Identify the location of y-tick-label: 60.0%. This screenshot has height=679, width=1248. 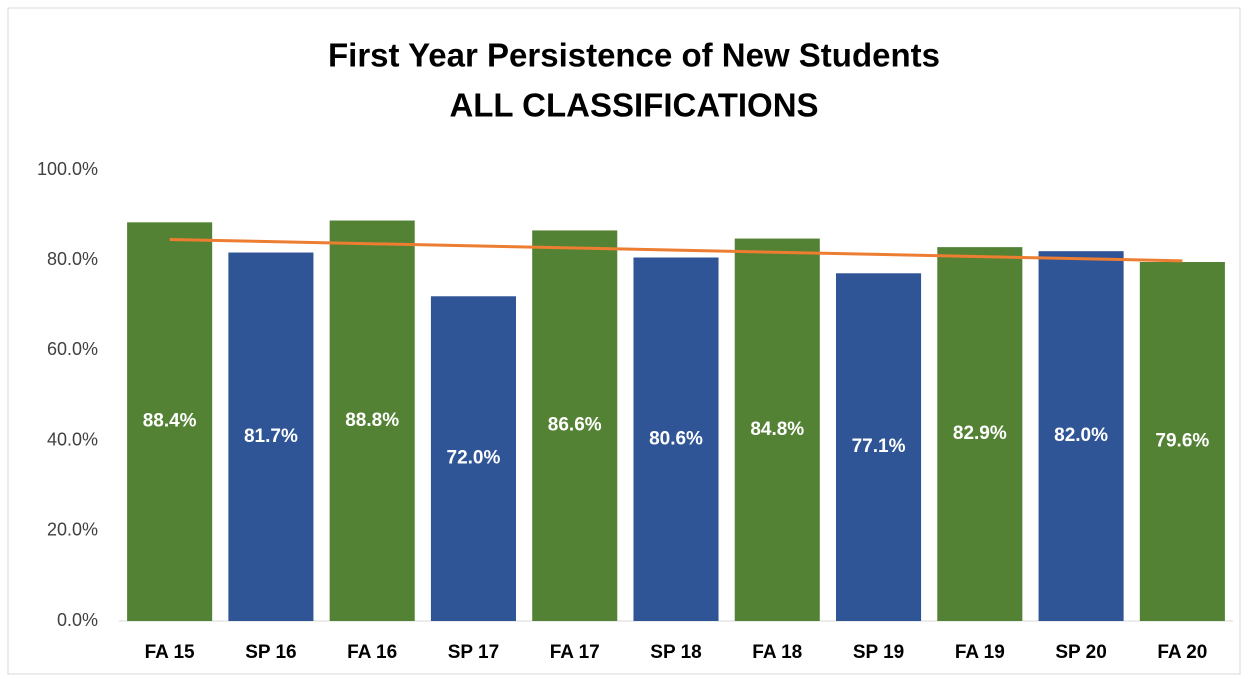
(72, 349).